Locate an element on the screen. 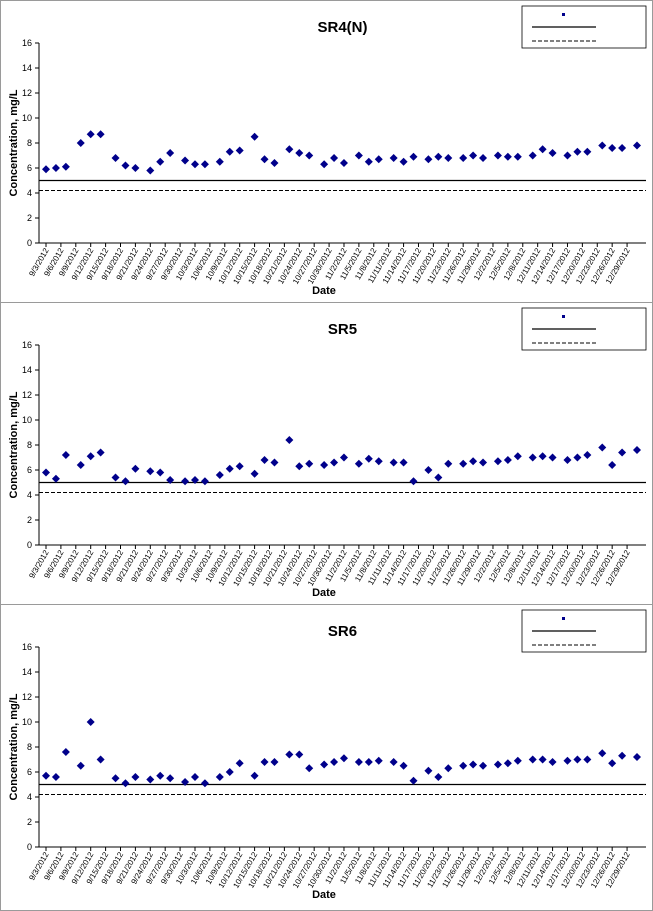 Image resolution: width=653 pixels, height=911 pixels. x-axis-label: Date is located at coordinates (324, 593).